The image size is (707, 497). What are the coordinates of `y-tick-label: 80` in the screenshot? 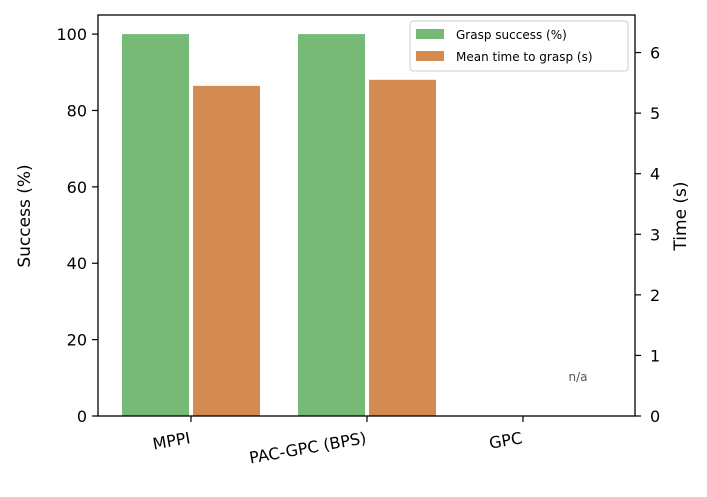 It's located at (77, 110).